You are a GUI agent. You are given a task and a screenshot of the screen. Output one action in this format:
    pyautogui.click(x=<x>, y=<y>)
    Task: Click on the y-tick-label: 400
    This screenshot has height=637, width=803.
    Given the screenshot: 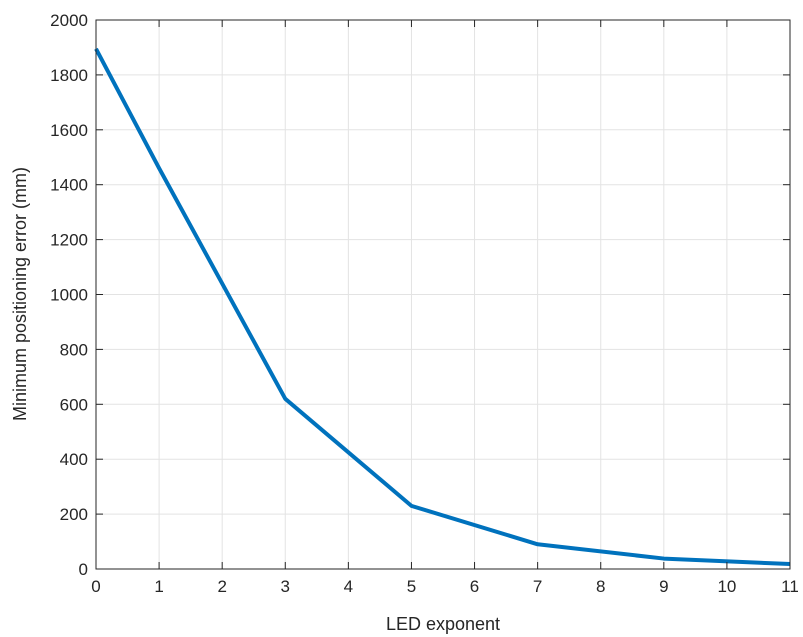 What is the action you would take?
    pyautogui.click(x=74, y=459)
    